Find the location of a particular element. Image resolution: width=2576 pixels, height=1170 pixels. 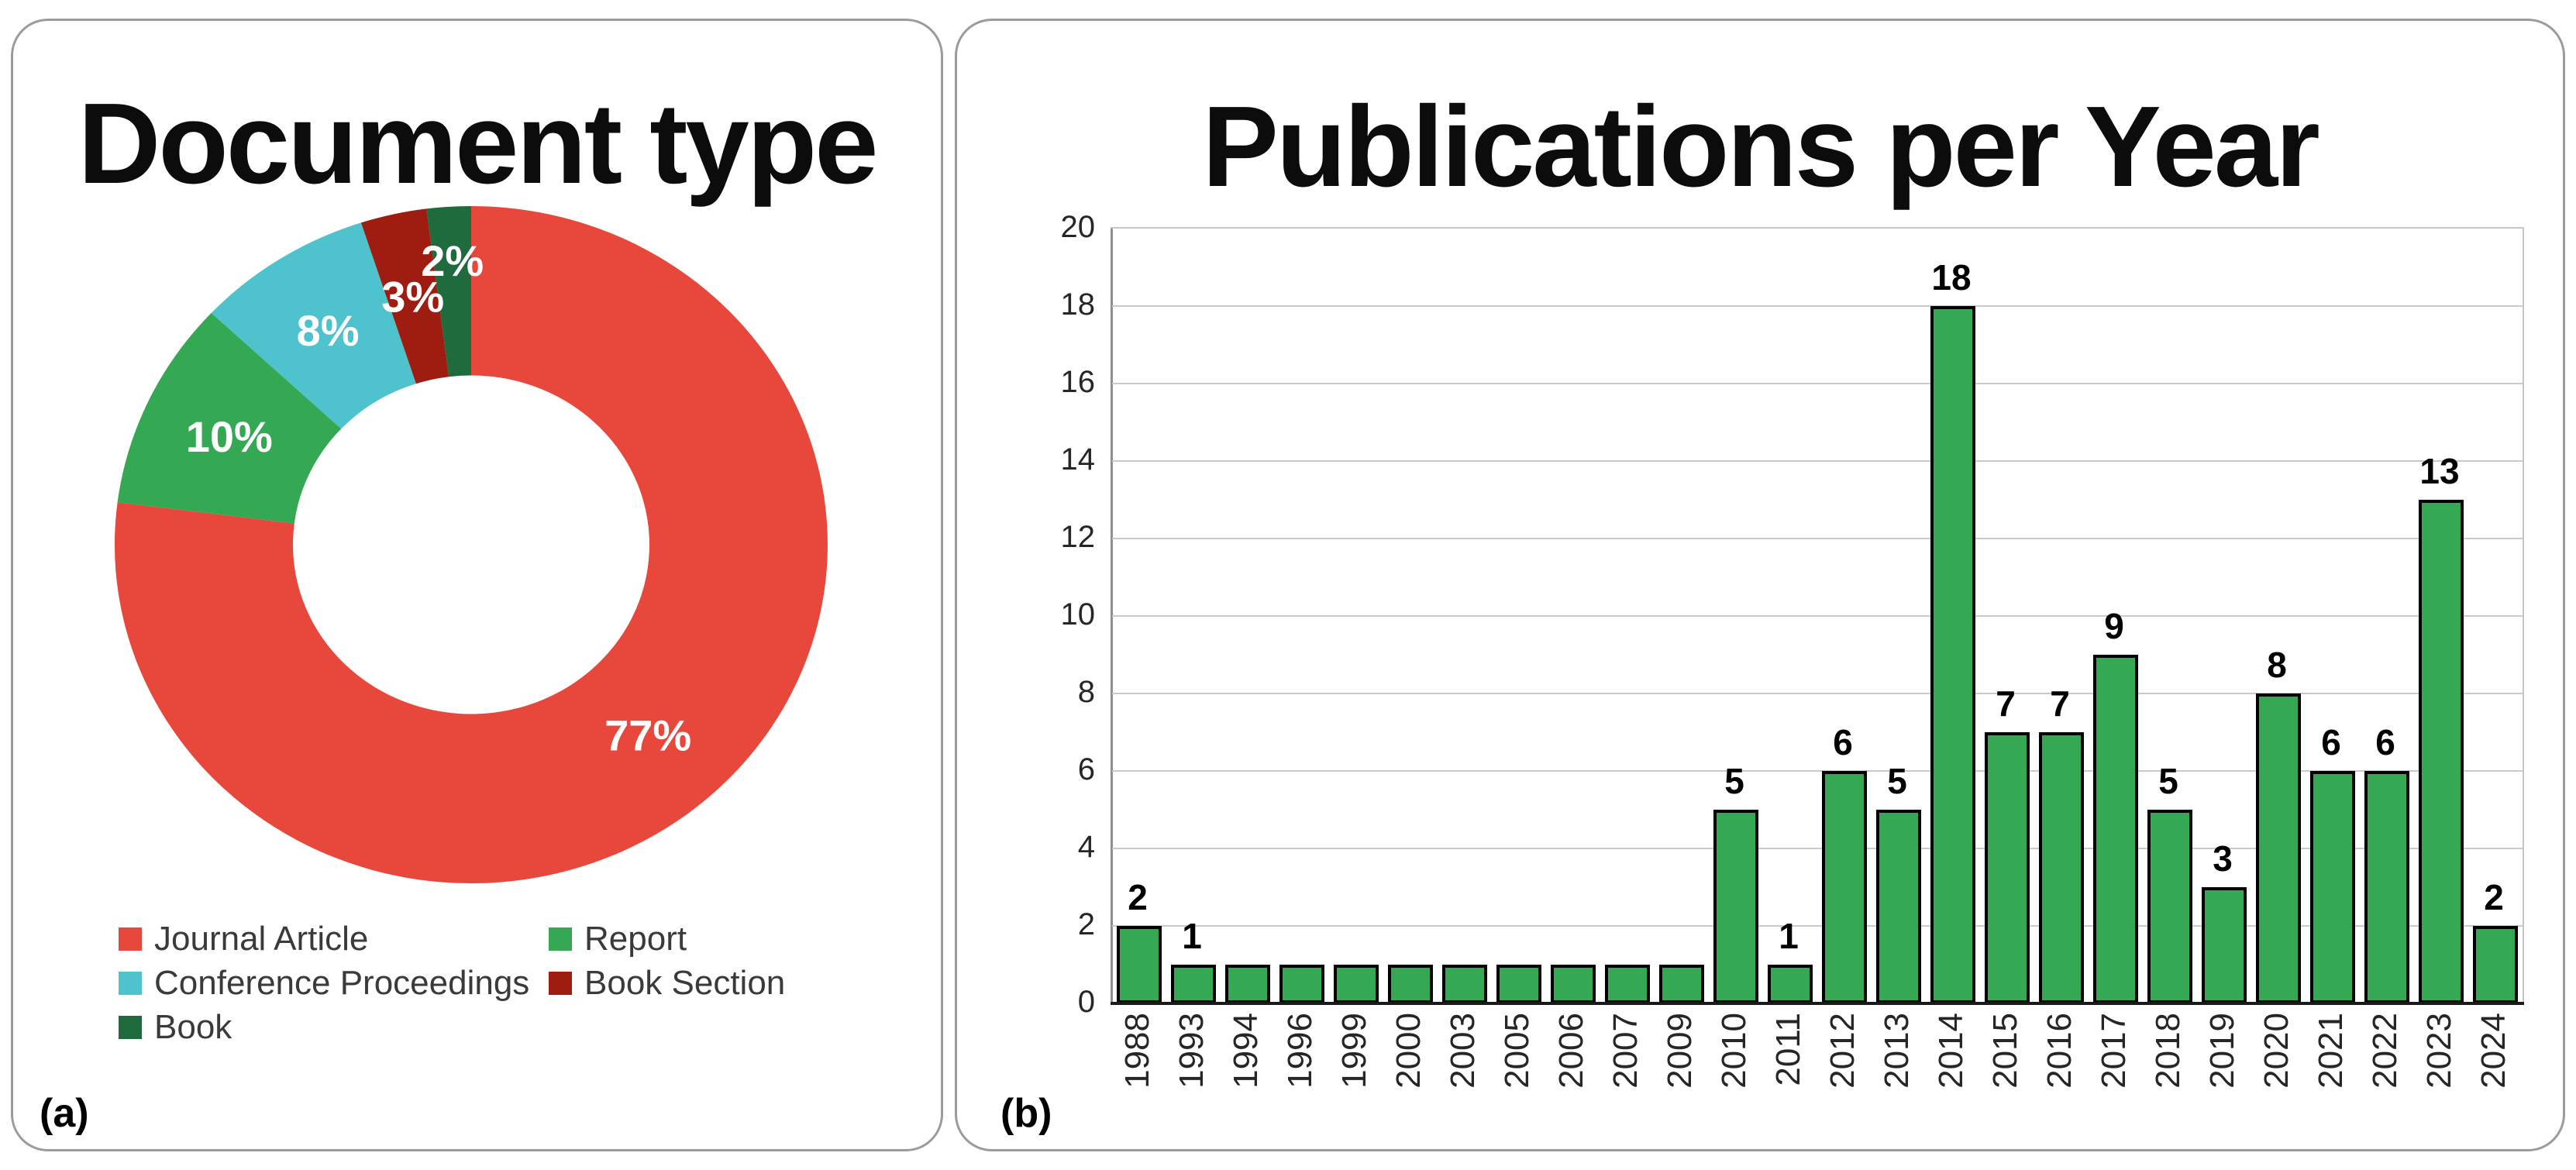

x-tick-label-2000: 2000 is located at coordinates (1408, 1051).